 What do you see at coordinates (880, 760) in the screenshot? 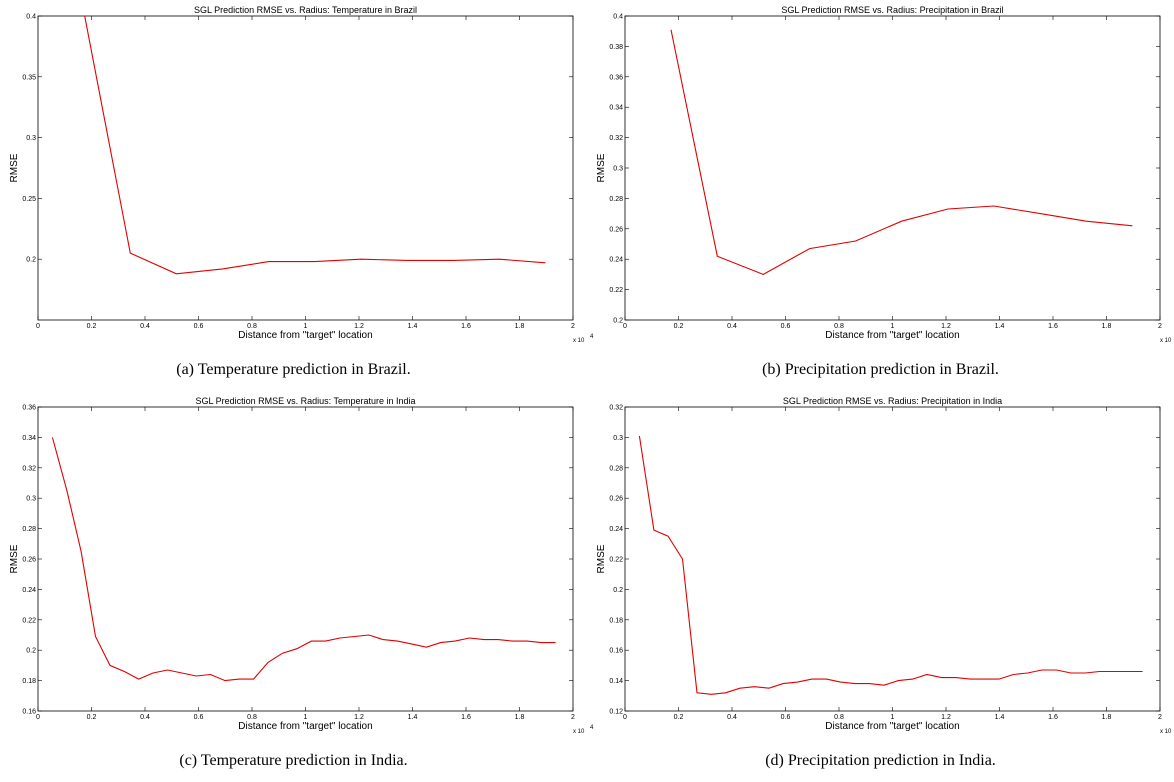
I see `figure-caption: (d) Precipitation prediction in India.` at bounding box center [880, 760].